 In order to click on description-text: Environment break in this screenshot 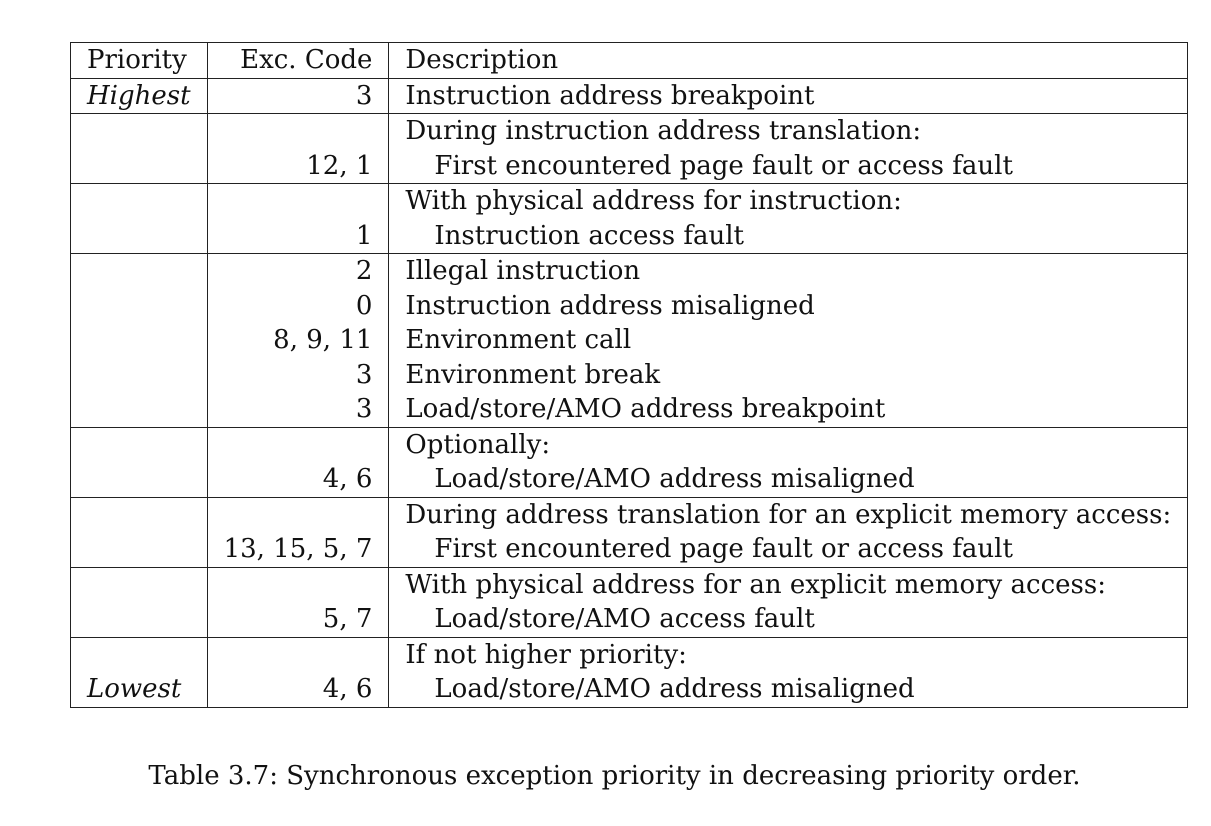, I will do `click(533, 374)`.